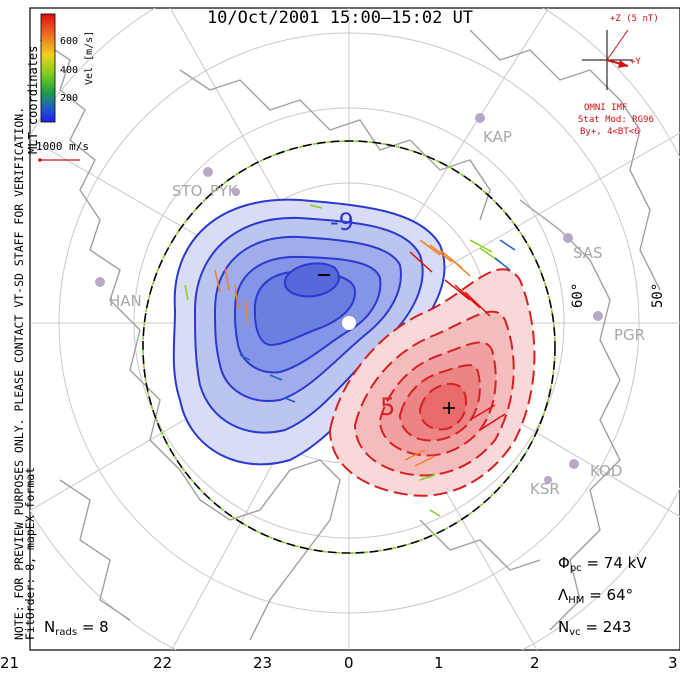  Describe the element at coordinates (224, 191) in the screenshot. I see `station-label: PYK` at that location.